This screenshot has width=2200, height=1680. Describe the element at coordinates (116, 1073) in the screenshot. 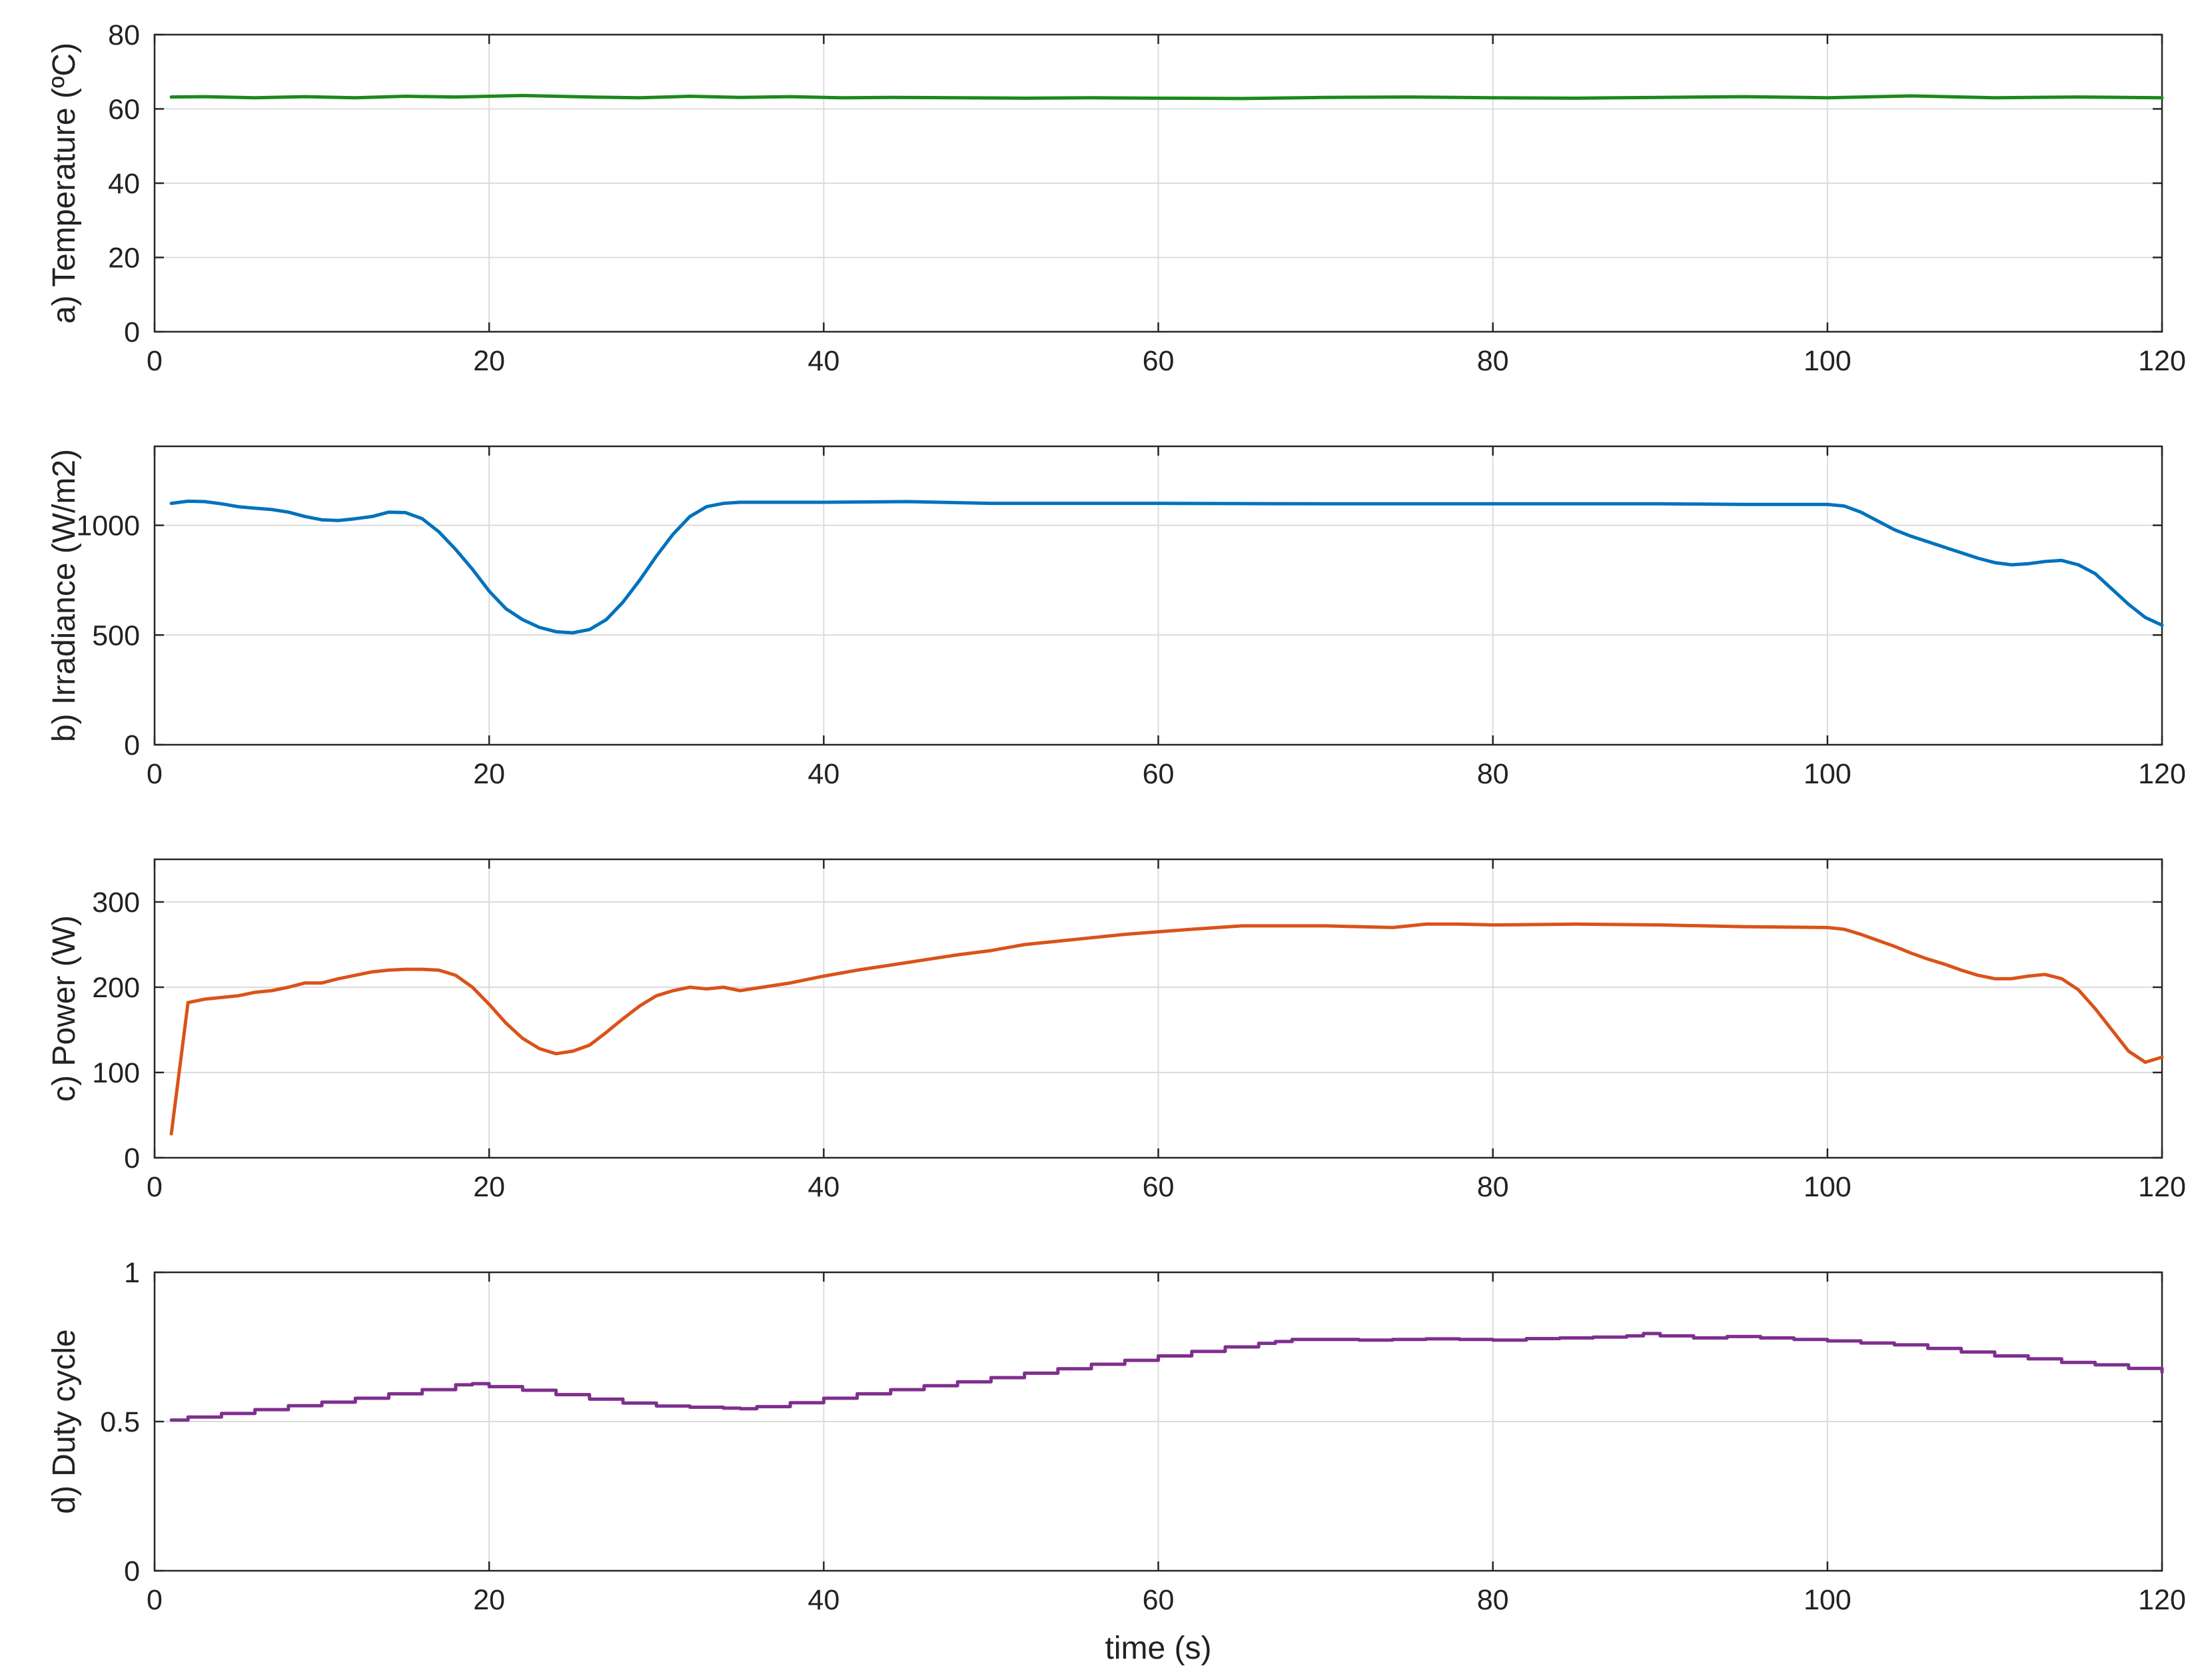

I see `y-tick-label: 100` at that location.